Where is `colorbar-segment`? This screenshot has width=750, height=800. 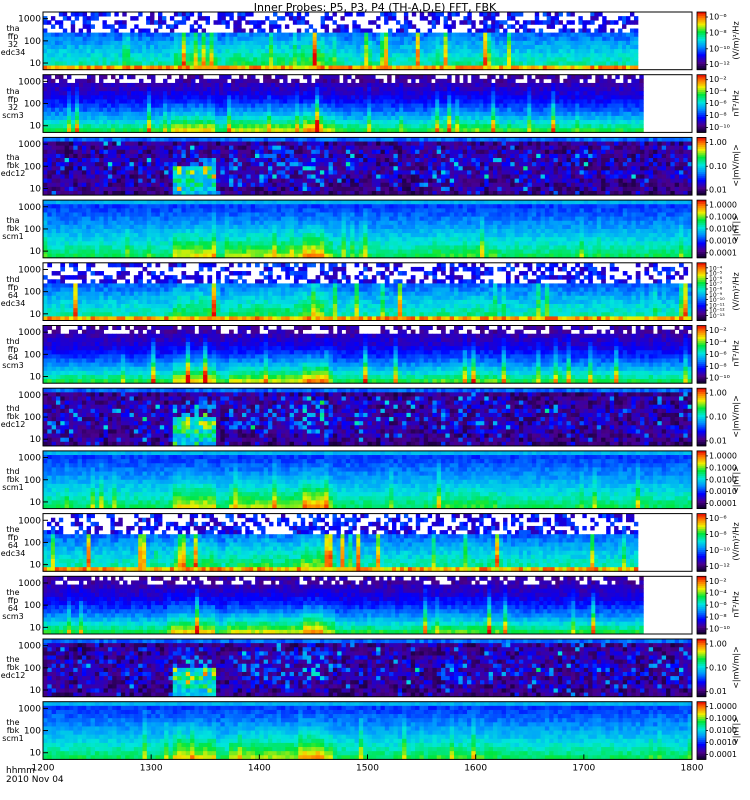
colorbar-segment is located at coordinates (701, 69).